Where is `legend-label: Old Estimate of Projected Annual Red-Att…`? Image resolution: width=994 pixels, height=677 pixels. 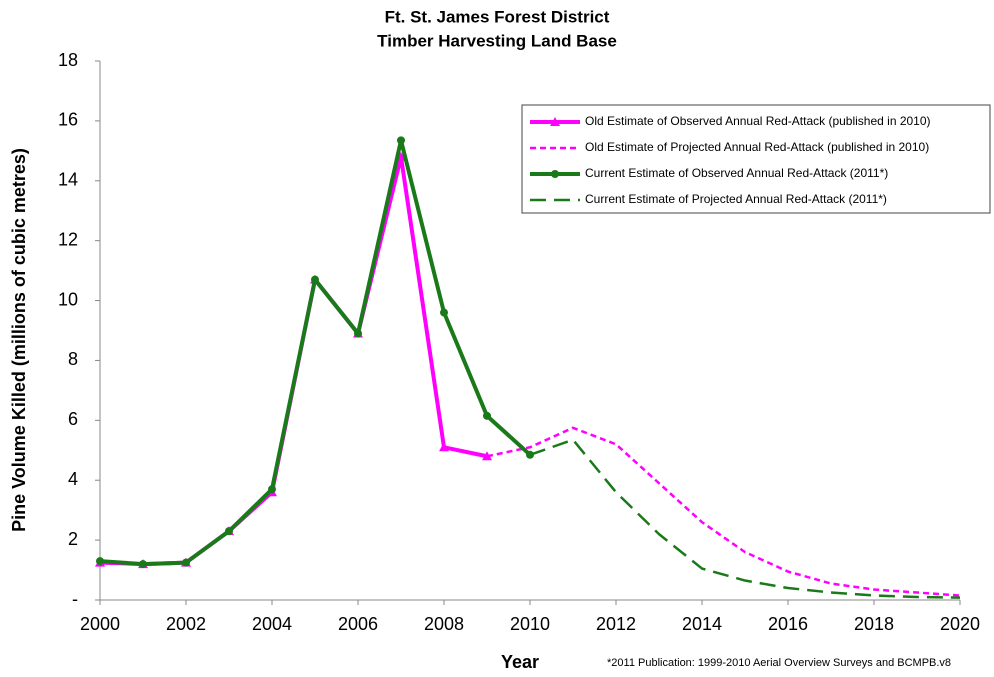
legend-label: Old Estimate of Projected Annual Red-Att… is located at coordinates (757, 147).